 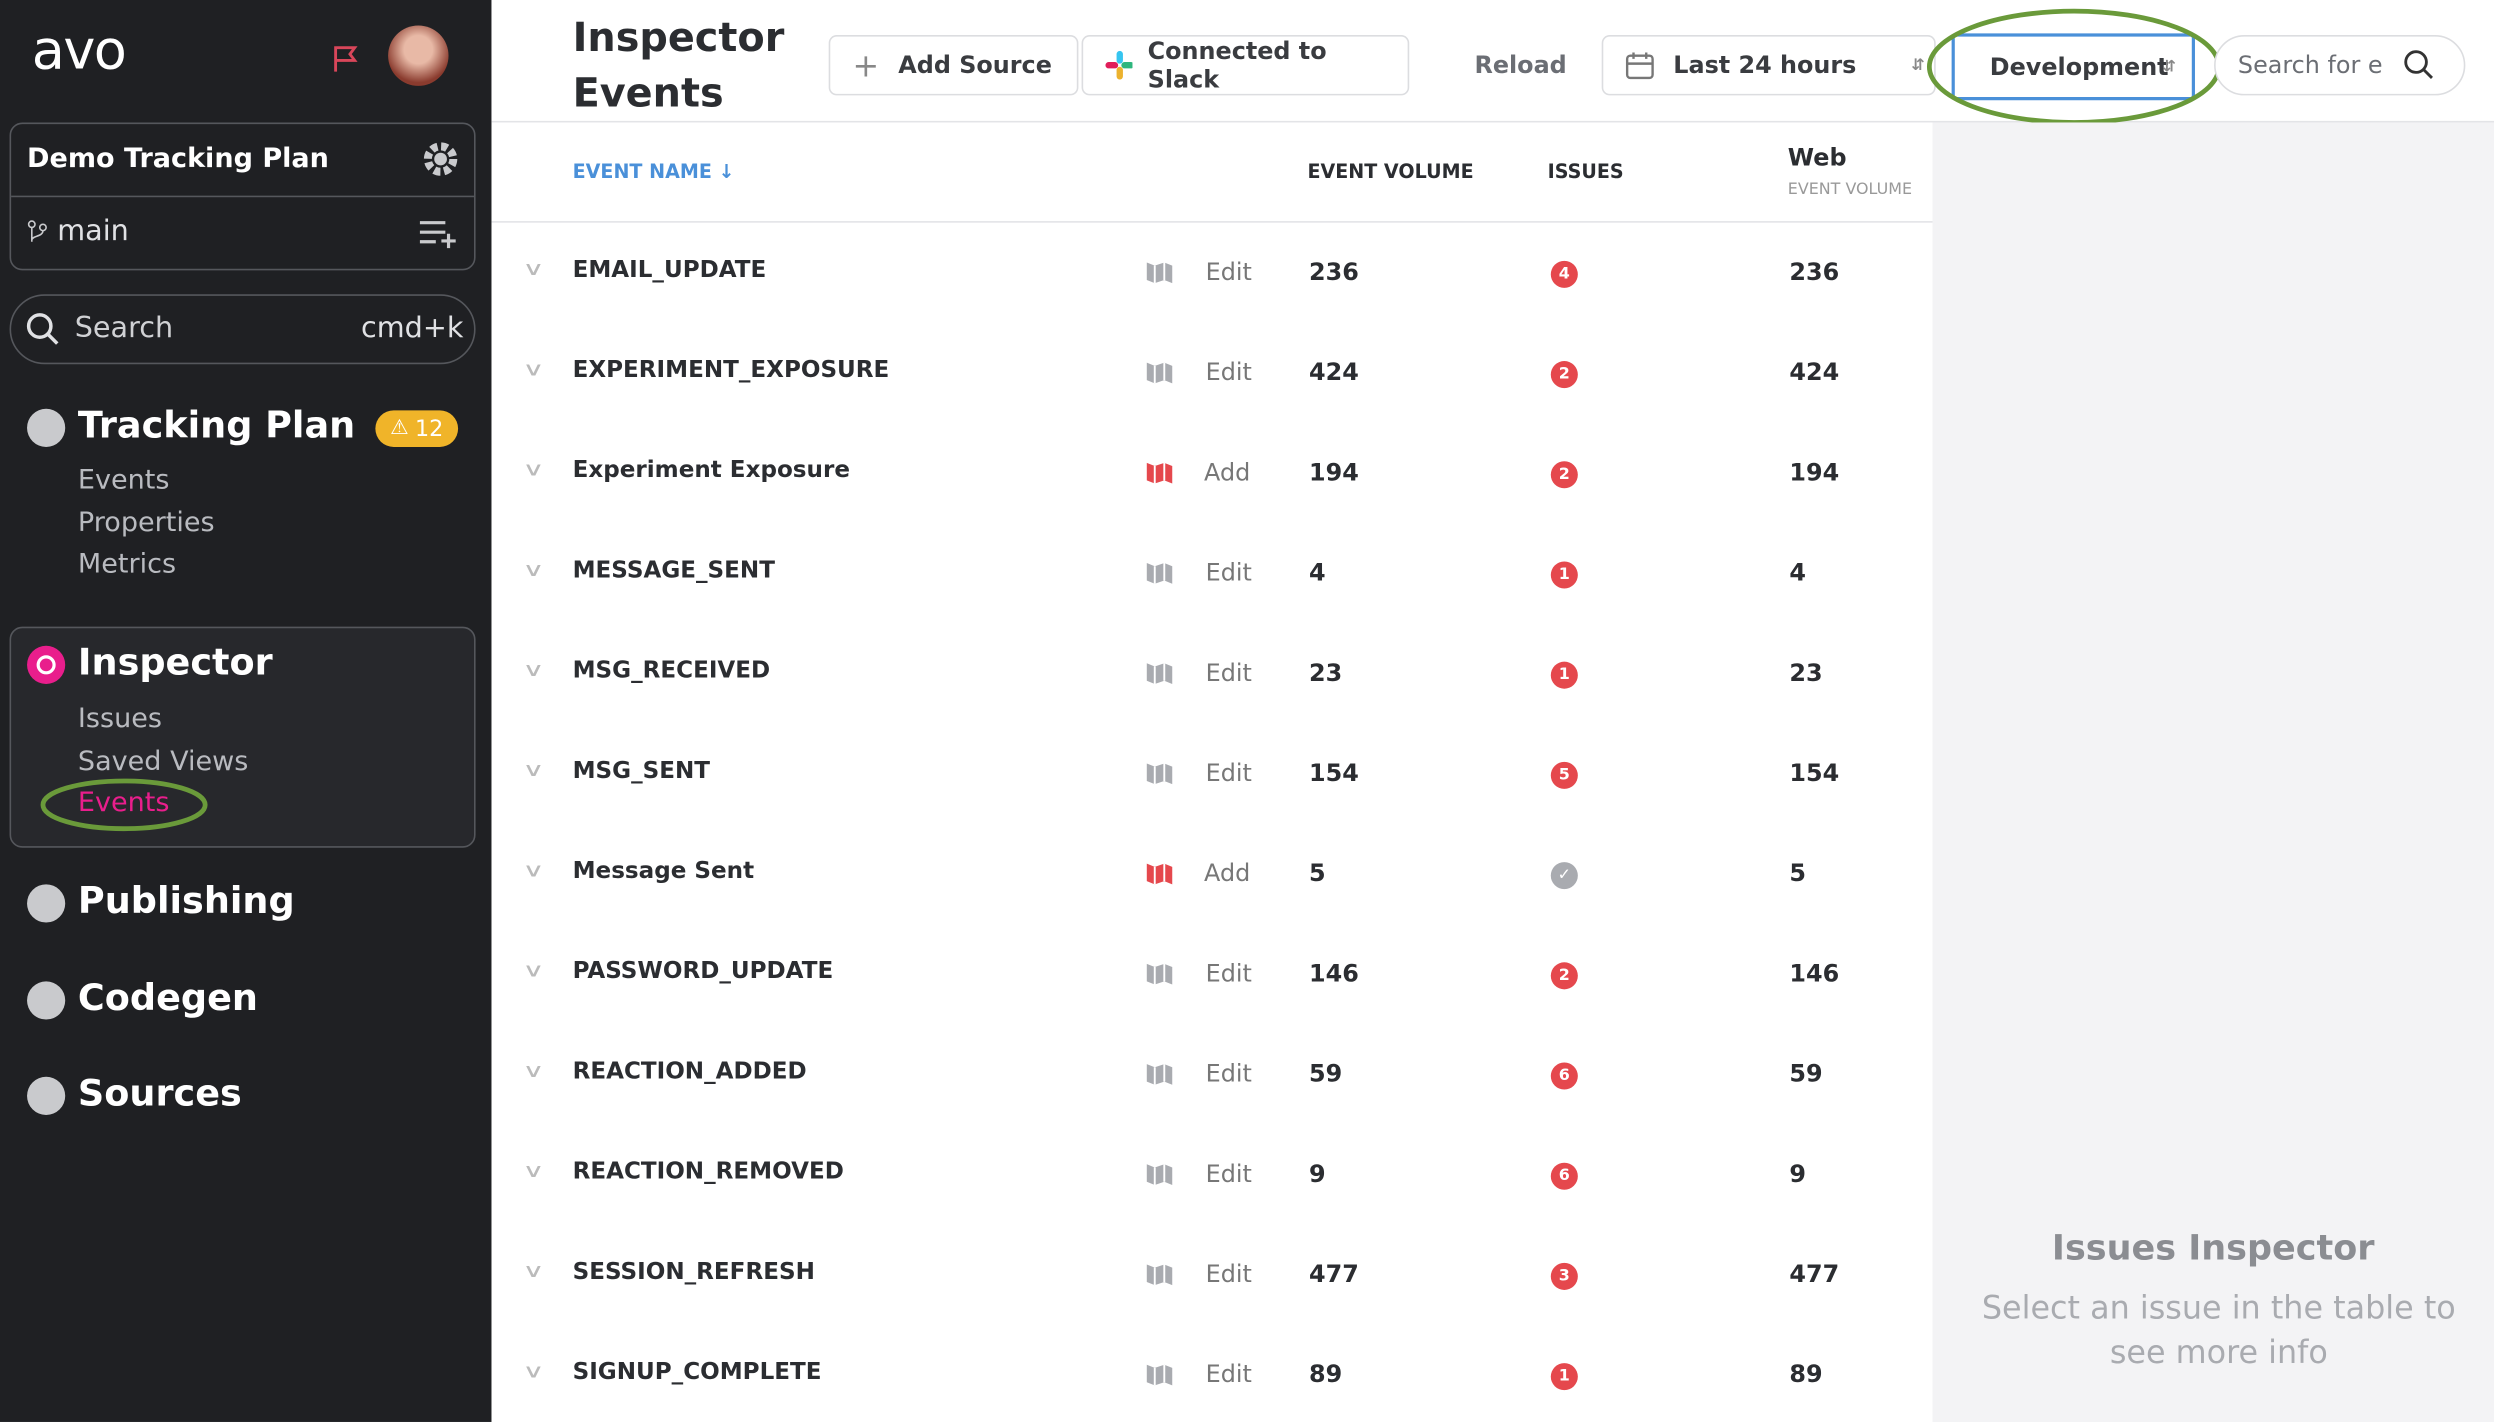 What do you see at coordinates (1850, 190) in the screenshot?
I see `column-subheader: EVENT VOLUME` at bounding box center [1850, 190].